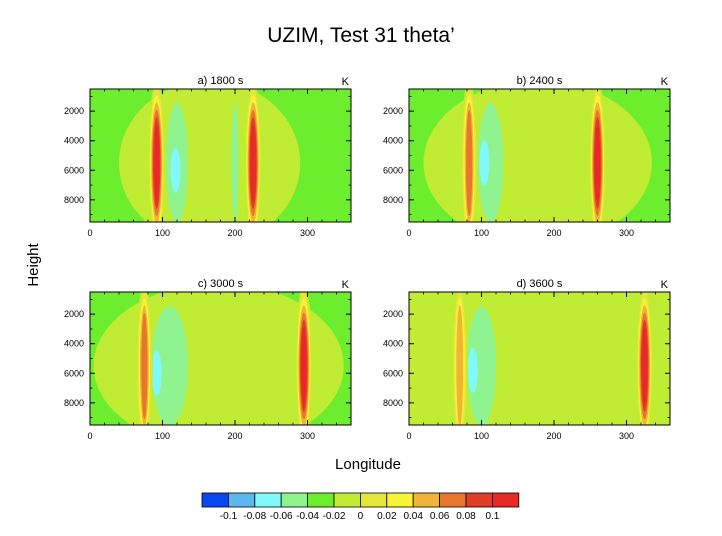 Image resolution: width=722 pixels, height=536 pixels. What do you see at coordinates (221, 81) in the screenshot?
I see `panel-title: a) 1800 s` at bounding box center [221, 81].